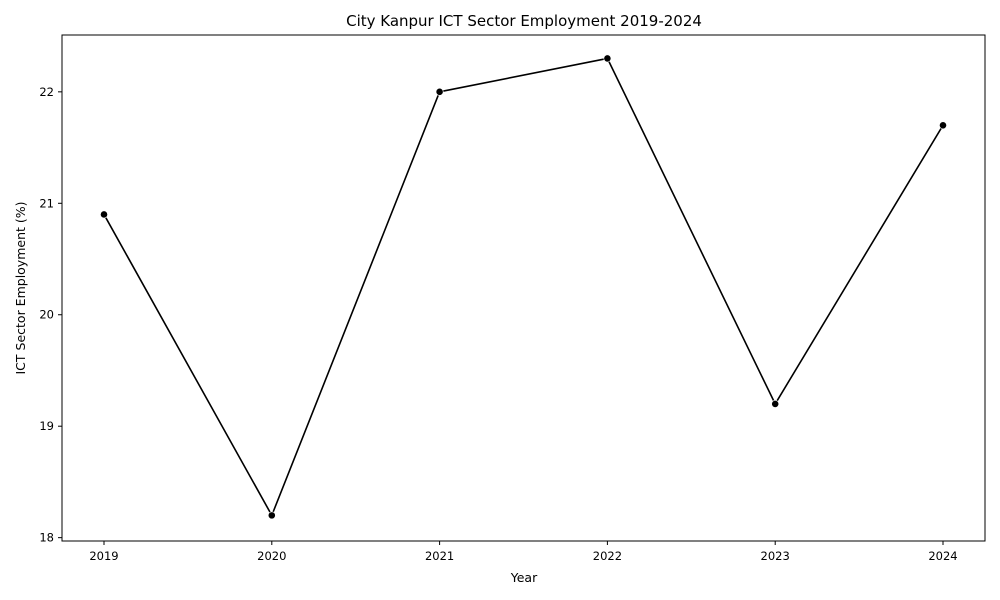 The image size is (1000, 600). I want to click on x-tick-label: 2022, so click(607, 556).